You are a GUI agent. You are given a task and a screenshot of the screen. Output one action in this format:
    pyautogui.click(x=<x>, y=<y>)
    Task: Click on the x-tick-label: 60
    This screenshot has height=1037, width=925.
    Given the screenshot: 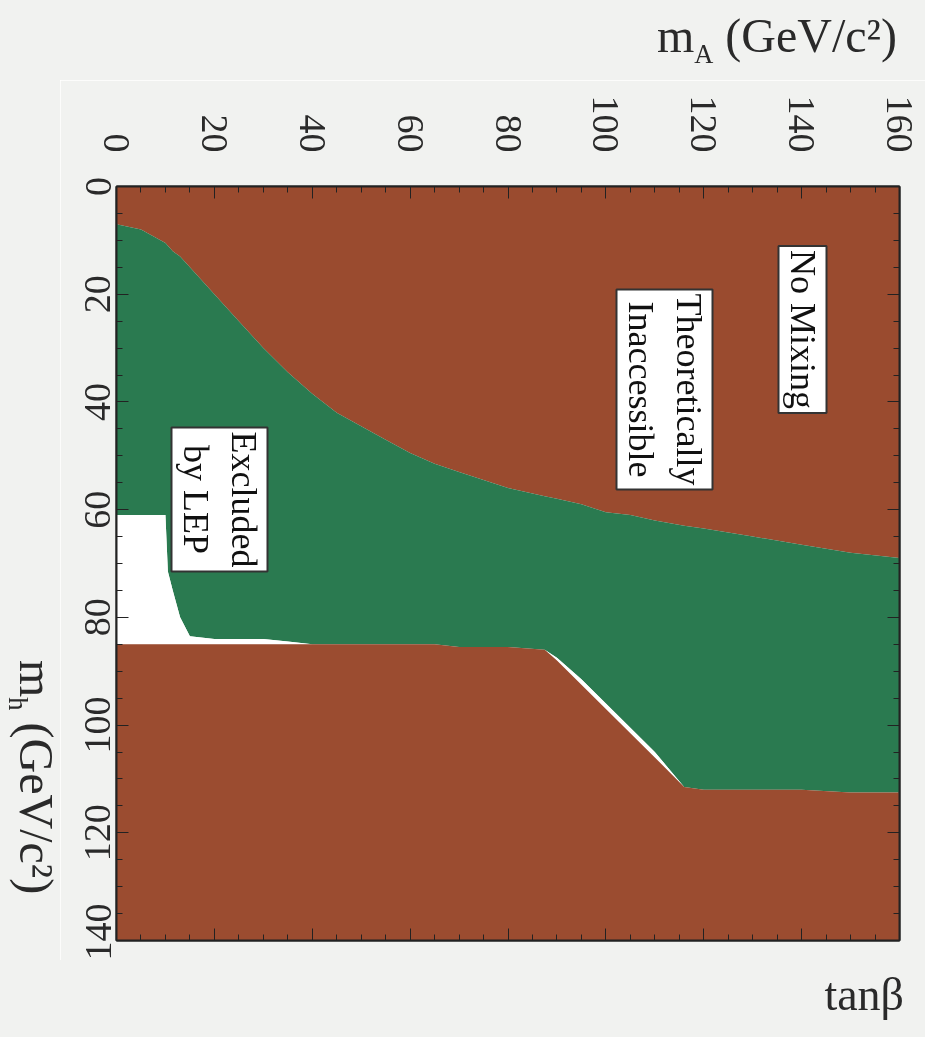 What is the action you would take?
    pyautogui.click(x=410, y=133)
    